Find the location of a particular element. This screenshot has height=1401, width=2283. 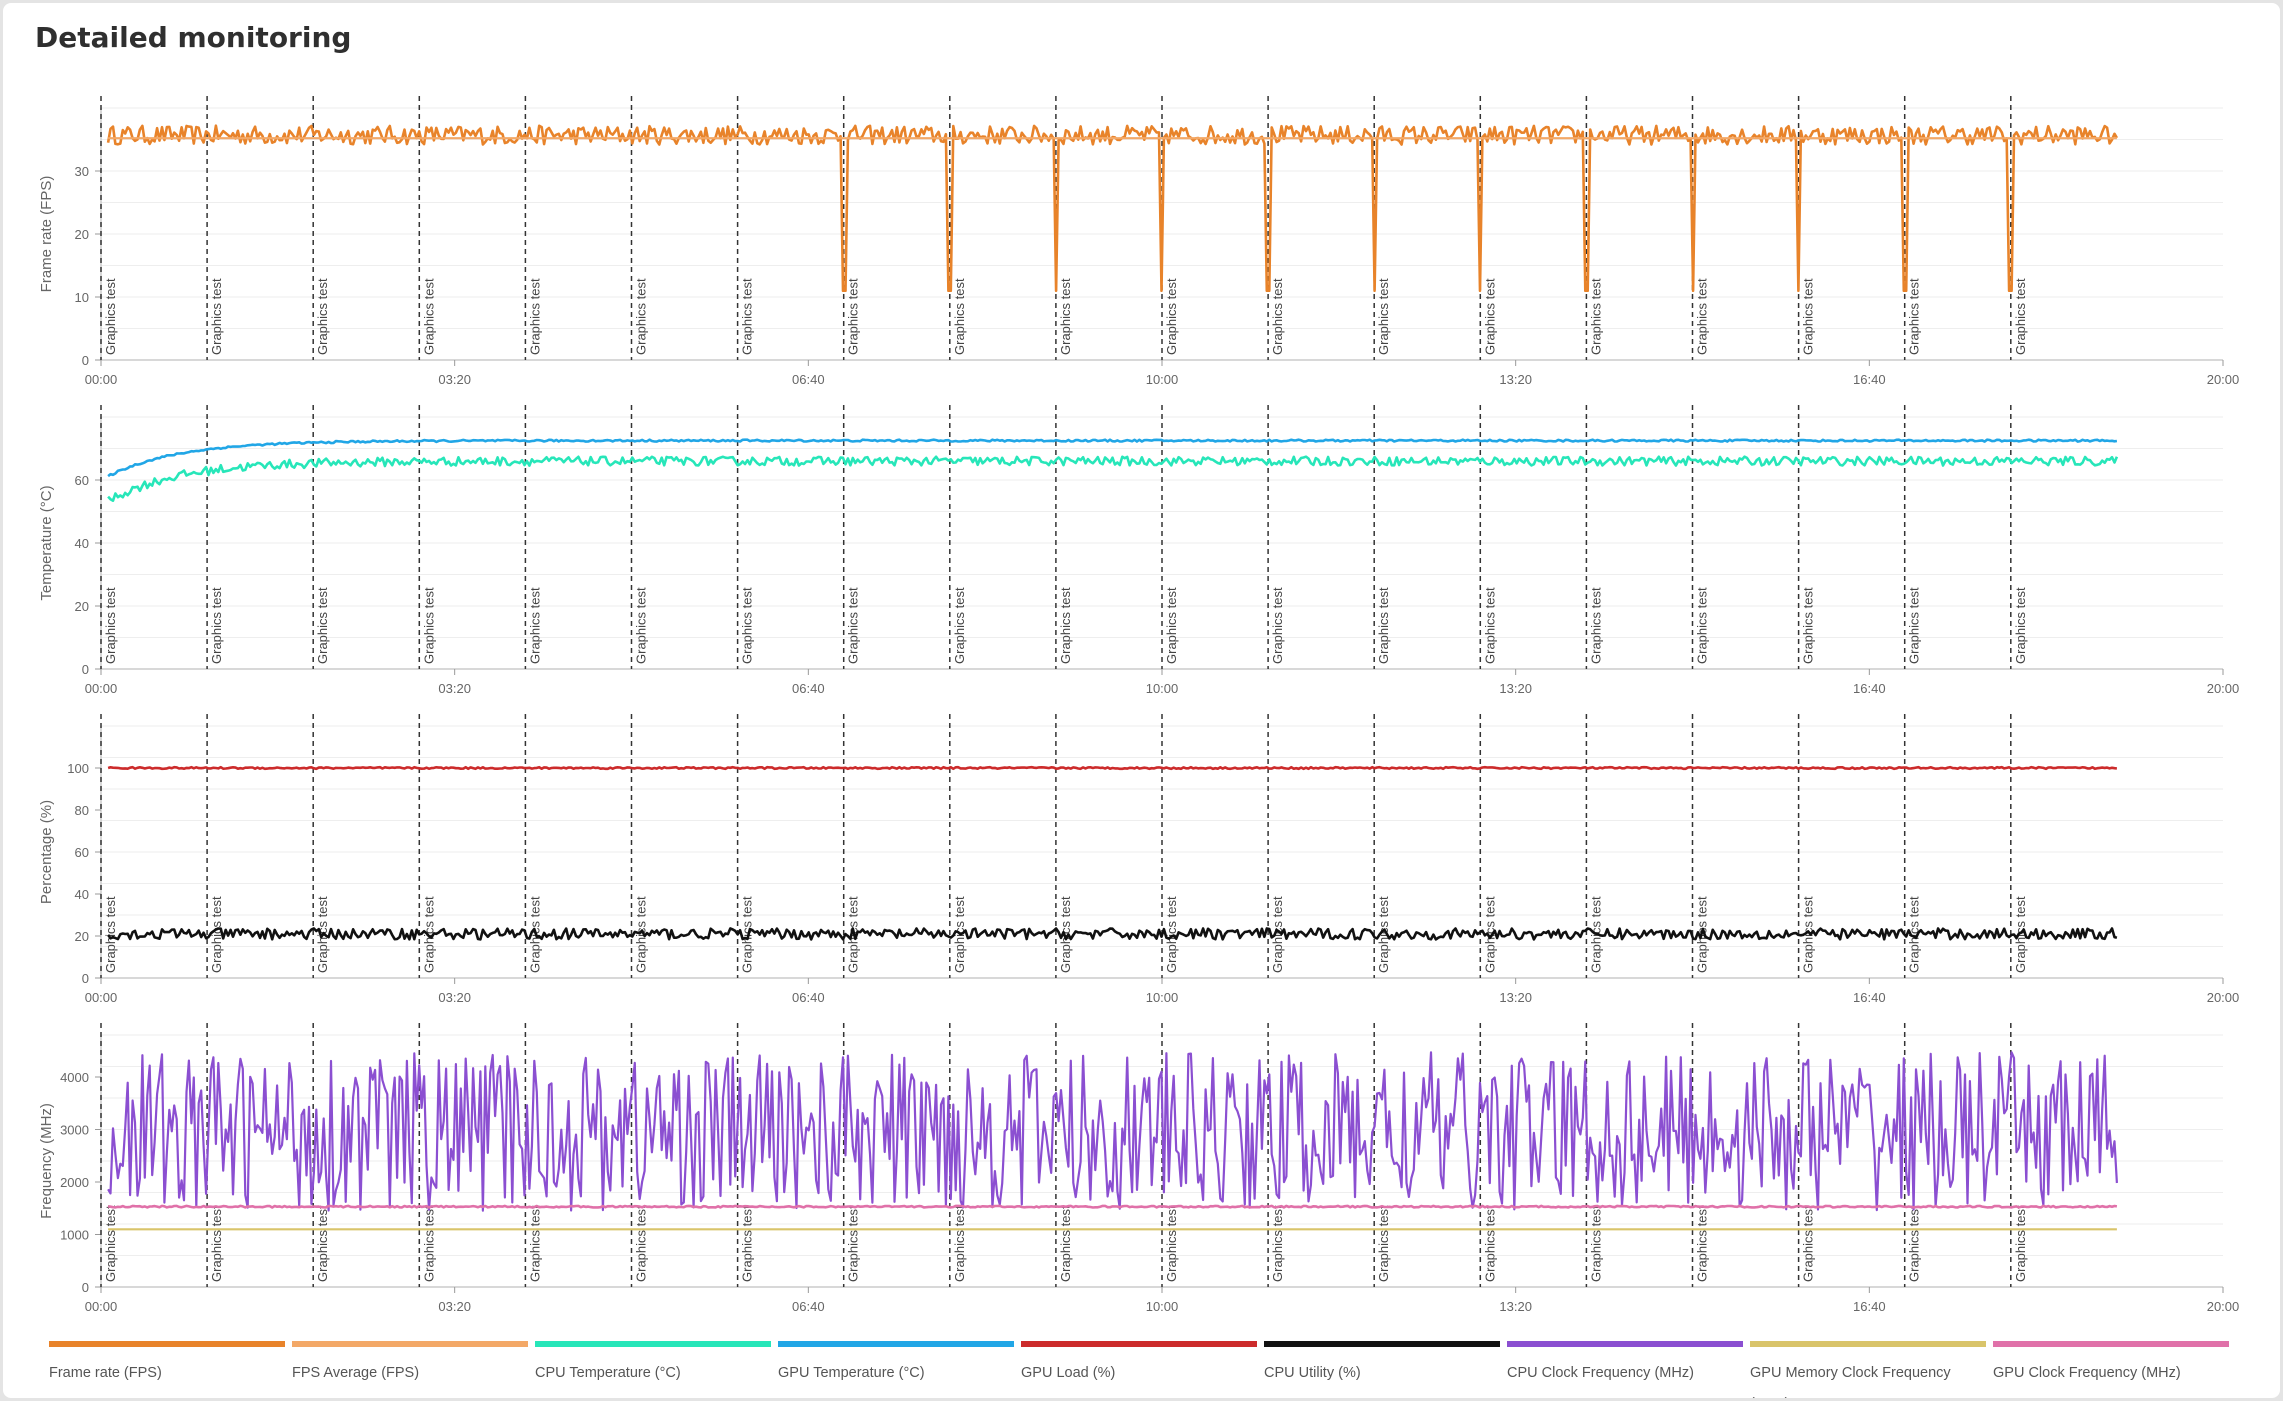

y-tick-label: 0 is located at coordinates (85, 978).